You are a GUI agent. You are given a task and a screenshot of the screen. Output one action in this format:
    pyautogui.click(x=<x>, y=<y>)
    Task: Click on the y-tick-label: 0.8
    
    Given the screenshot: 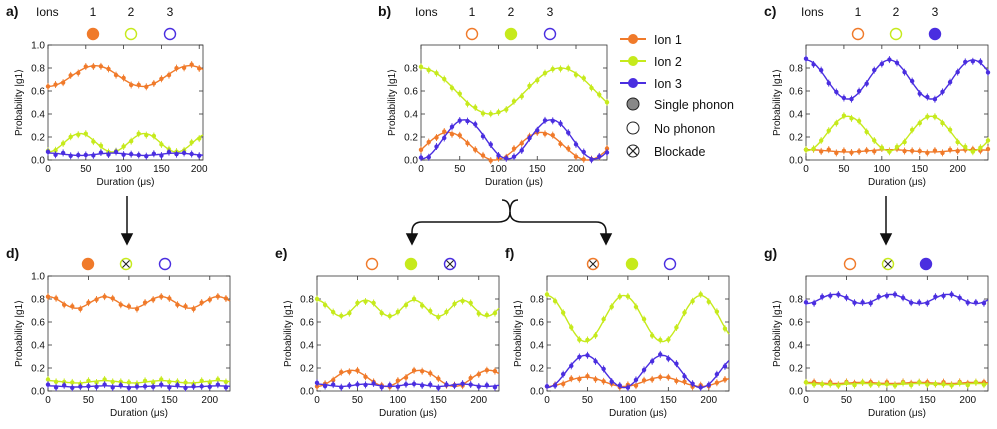 What is the action you would take?
    pyautogui.click(x=796, y=300)
    